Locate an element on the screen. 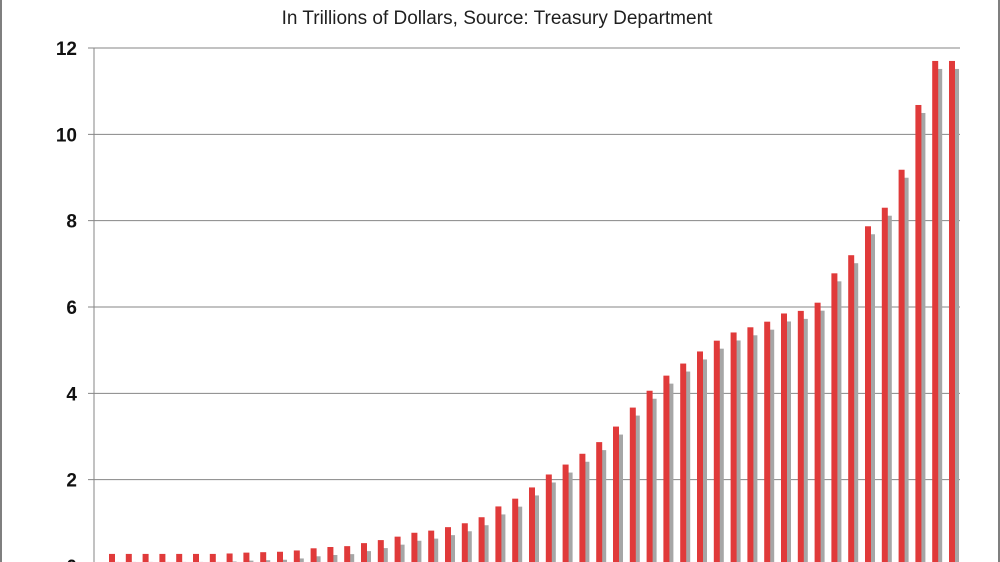 The width and height of the screenshot is (1000, 562). y-tick-label: 8 is located at coordinates (71, 222).